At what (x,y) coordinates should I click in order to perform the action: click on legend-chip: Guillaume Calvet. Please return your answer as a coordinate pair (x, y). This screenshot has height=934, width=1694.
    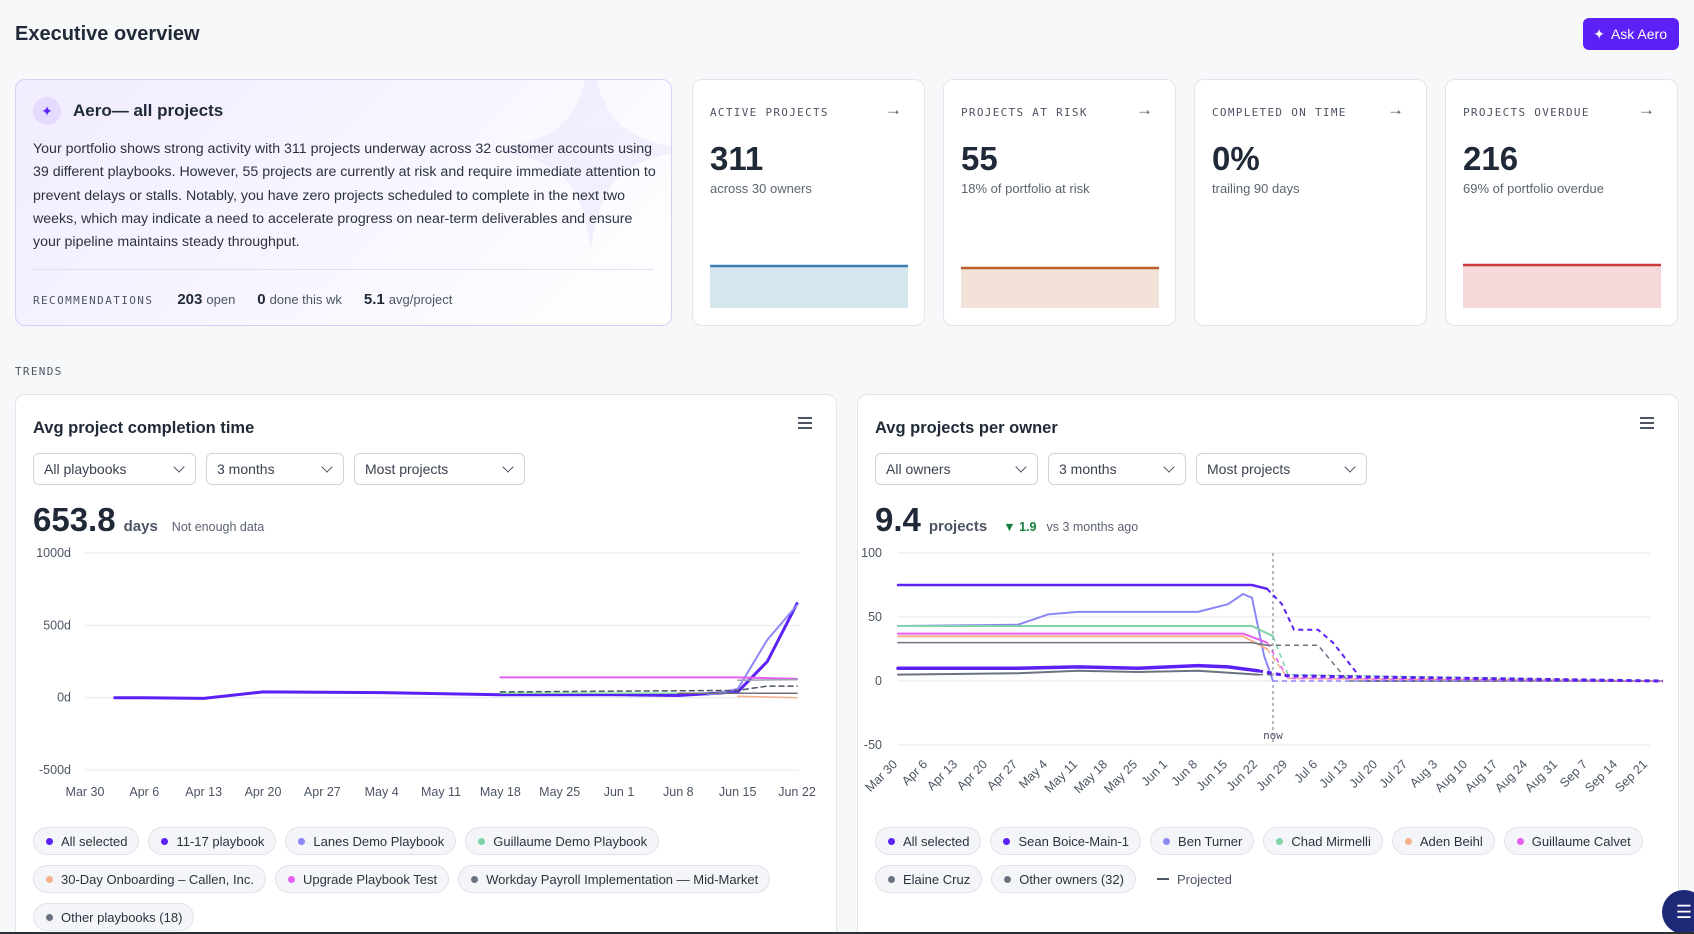
    Looking at the image, I should click on (1573, 841).